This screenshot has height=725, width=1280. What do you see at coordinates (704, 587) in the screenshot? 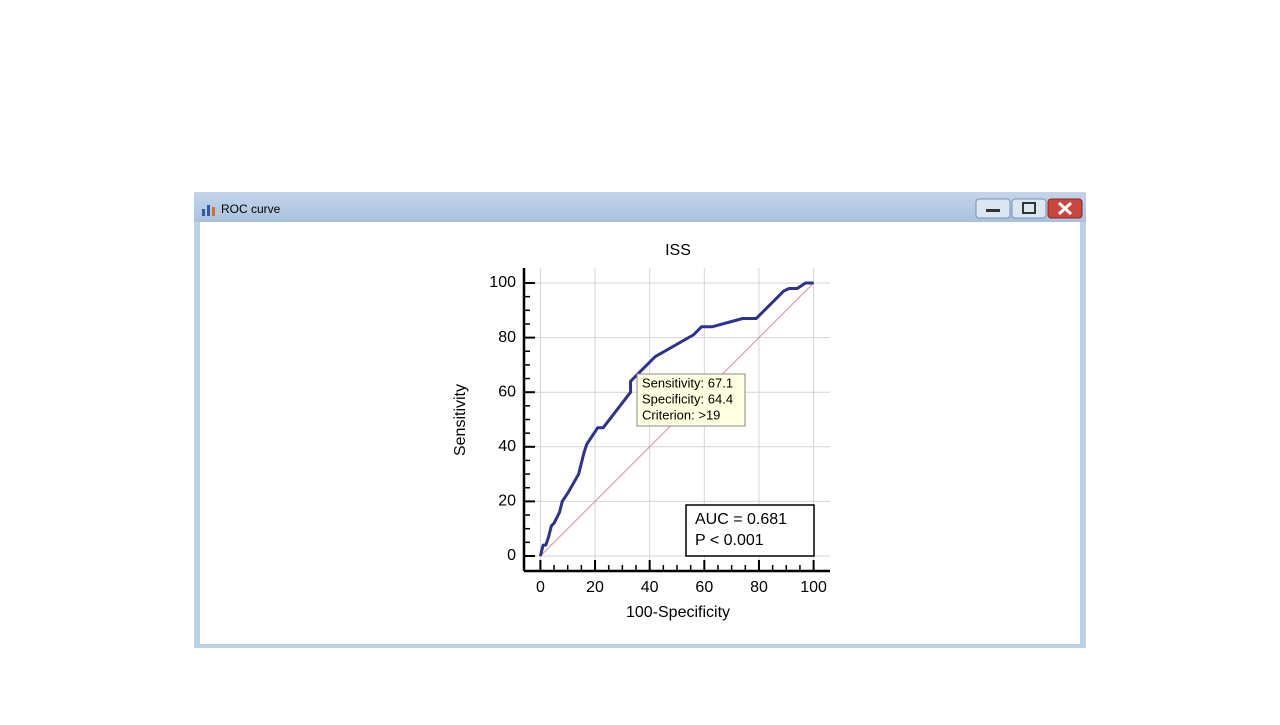
I see `x-tick-label: 60` at bounding box center [704, 587].